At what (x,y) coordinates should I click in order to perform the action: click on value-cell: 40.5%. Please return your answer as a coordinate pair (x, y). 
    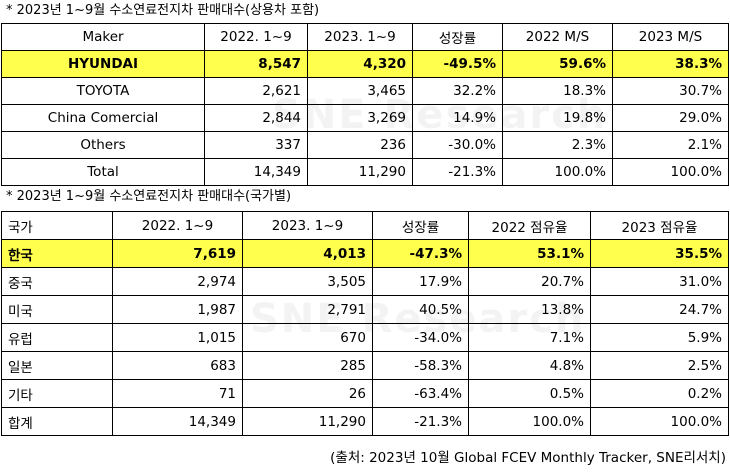
    Looking at the image, I should click on (420, 309).